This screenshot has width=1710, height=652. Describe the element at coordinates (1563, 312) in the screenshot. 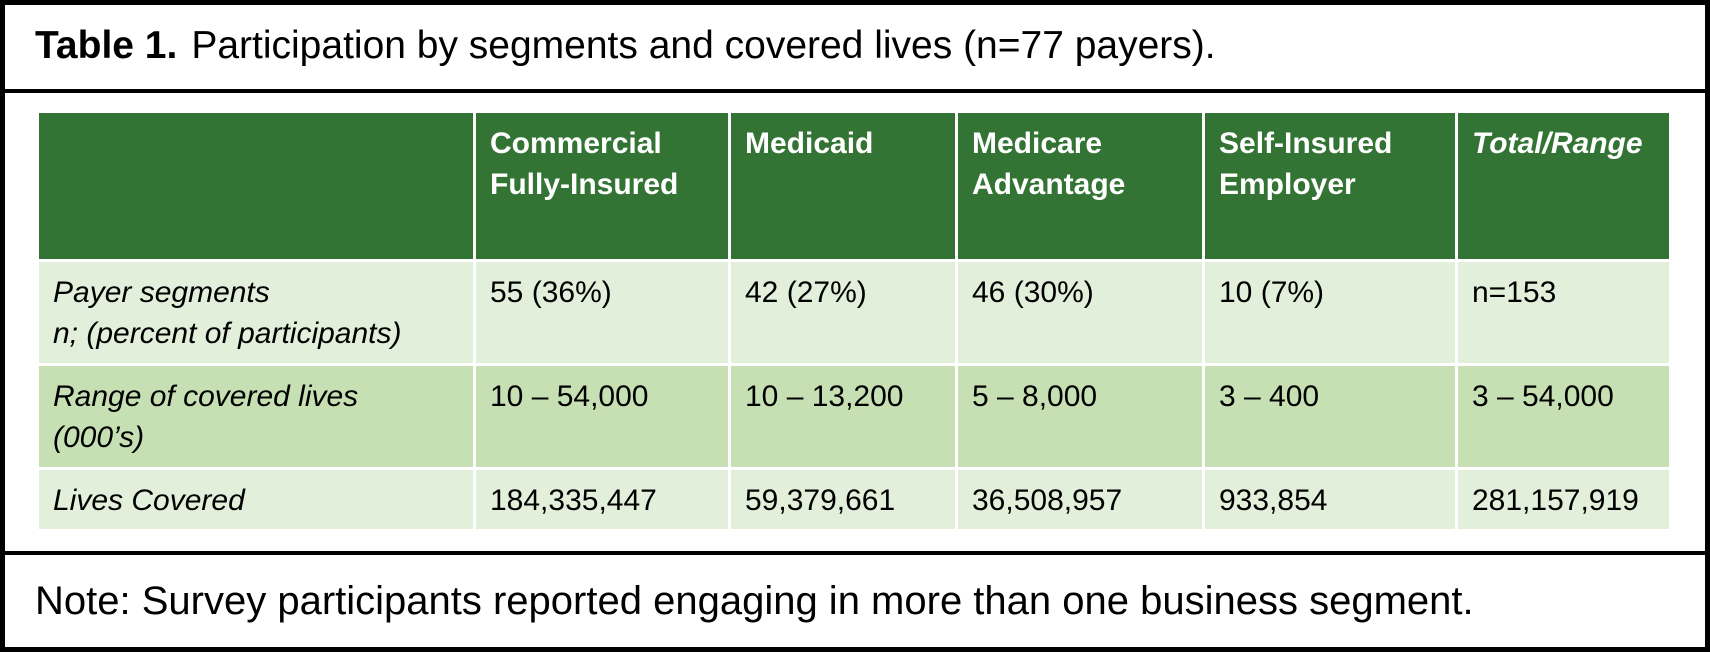

I see `cell-value: n=153` at that location.